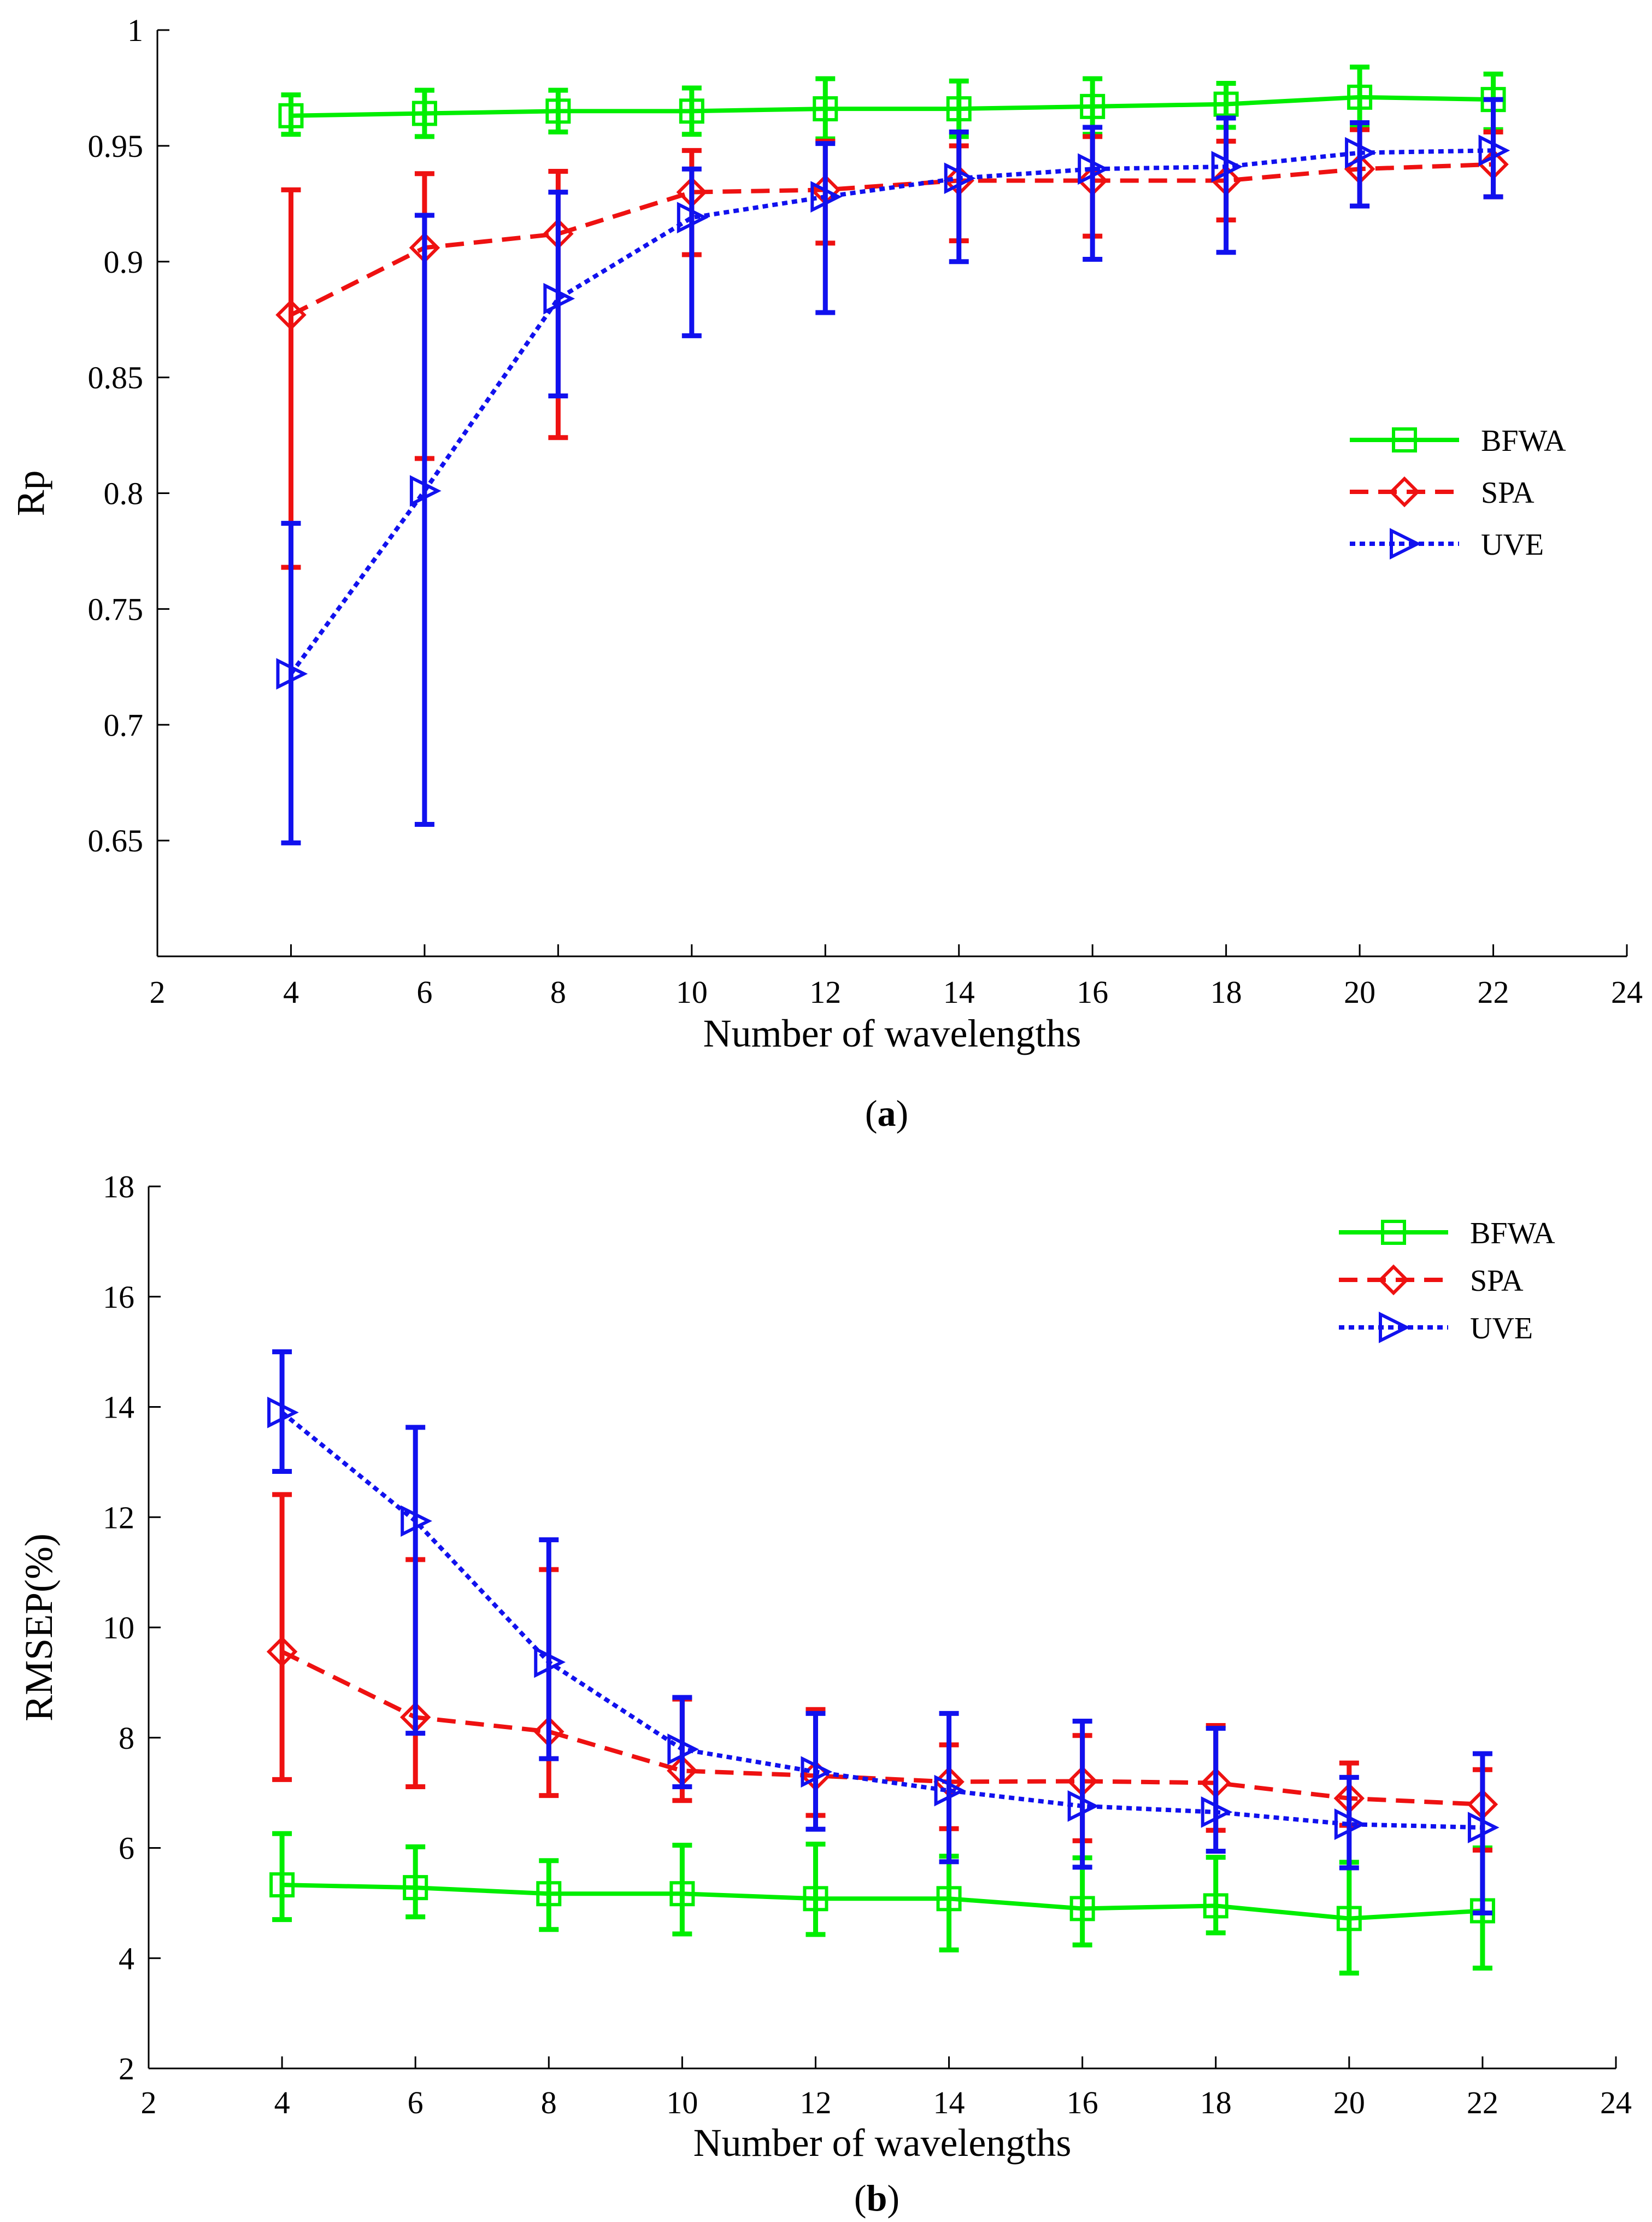 This screenshot has width=1652, height=2222. What do you see at coordinates (135, 30) in the screenshot?
I see `y-tick-label: 1` at bounding box center [135, 30].